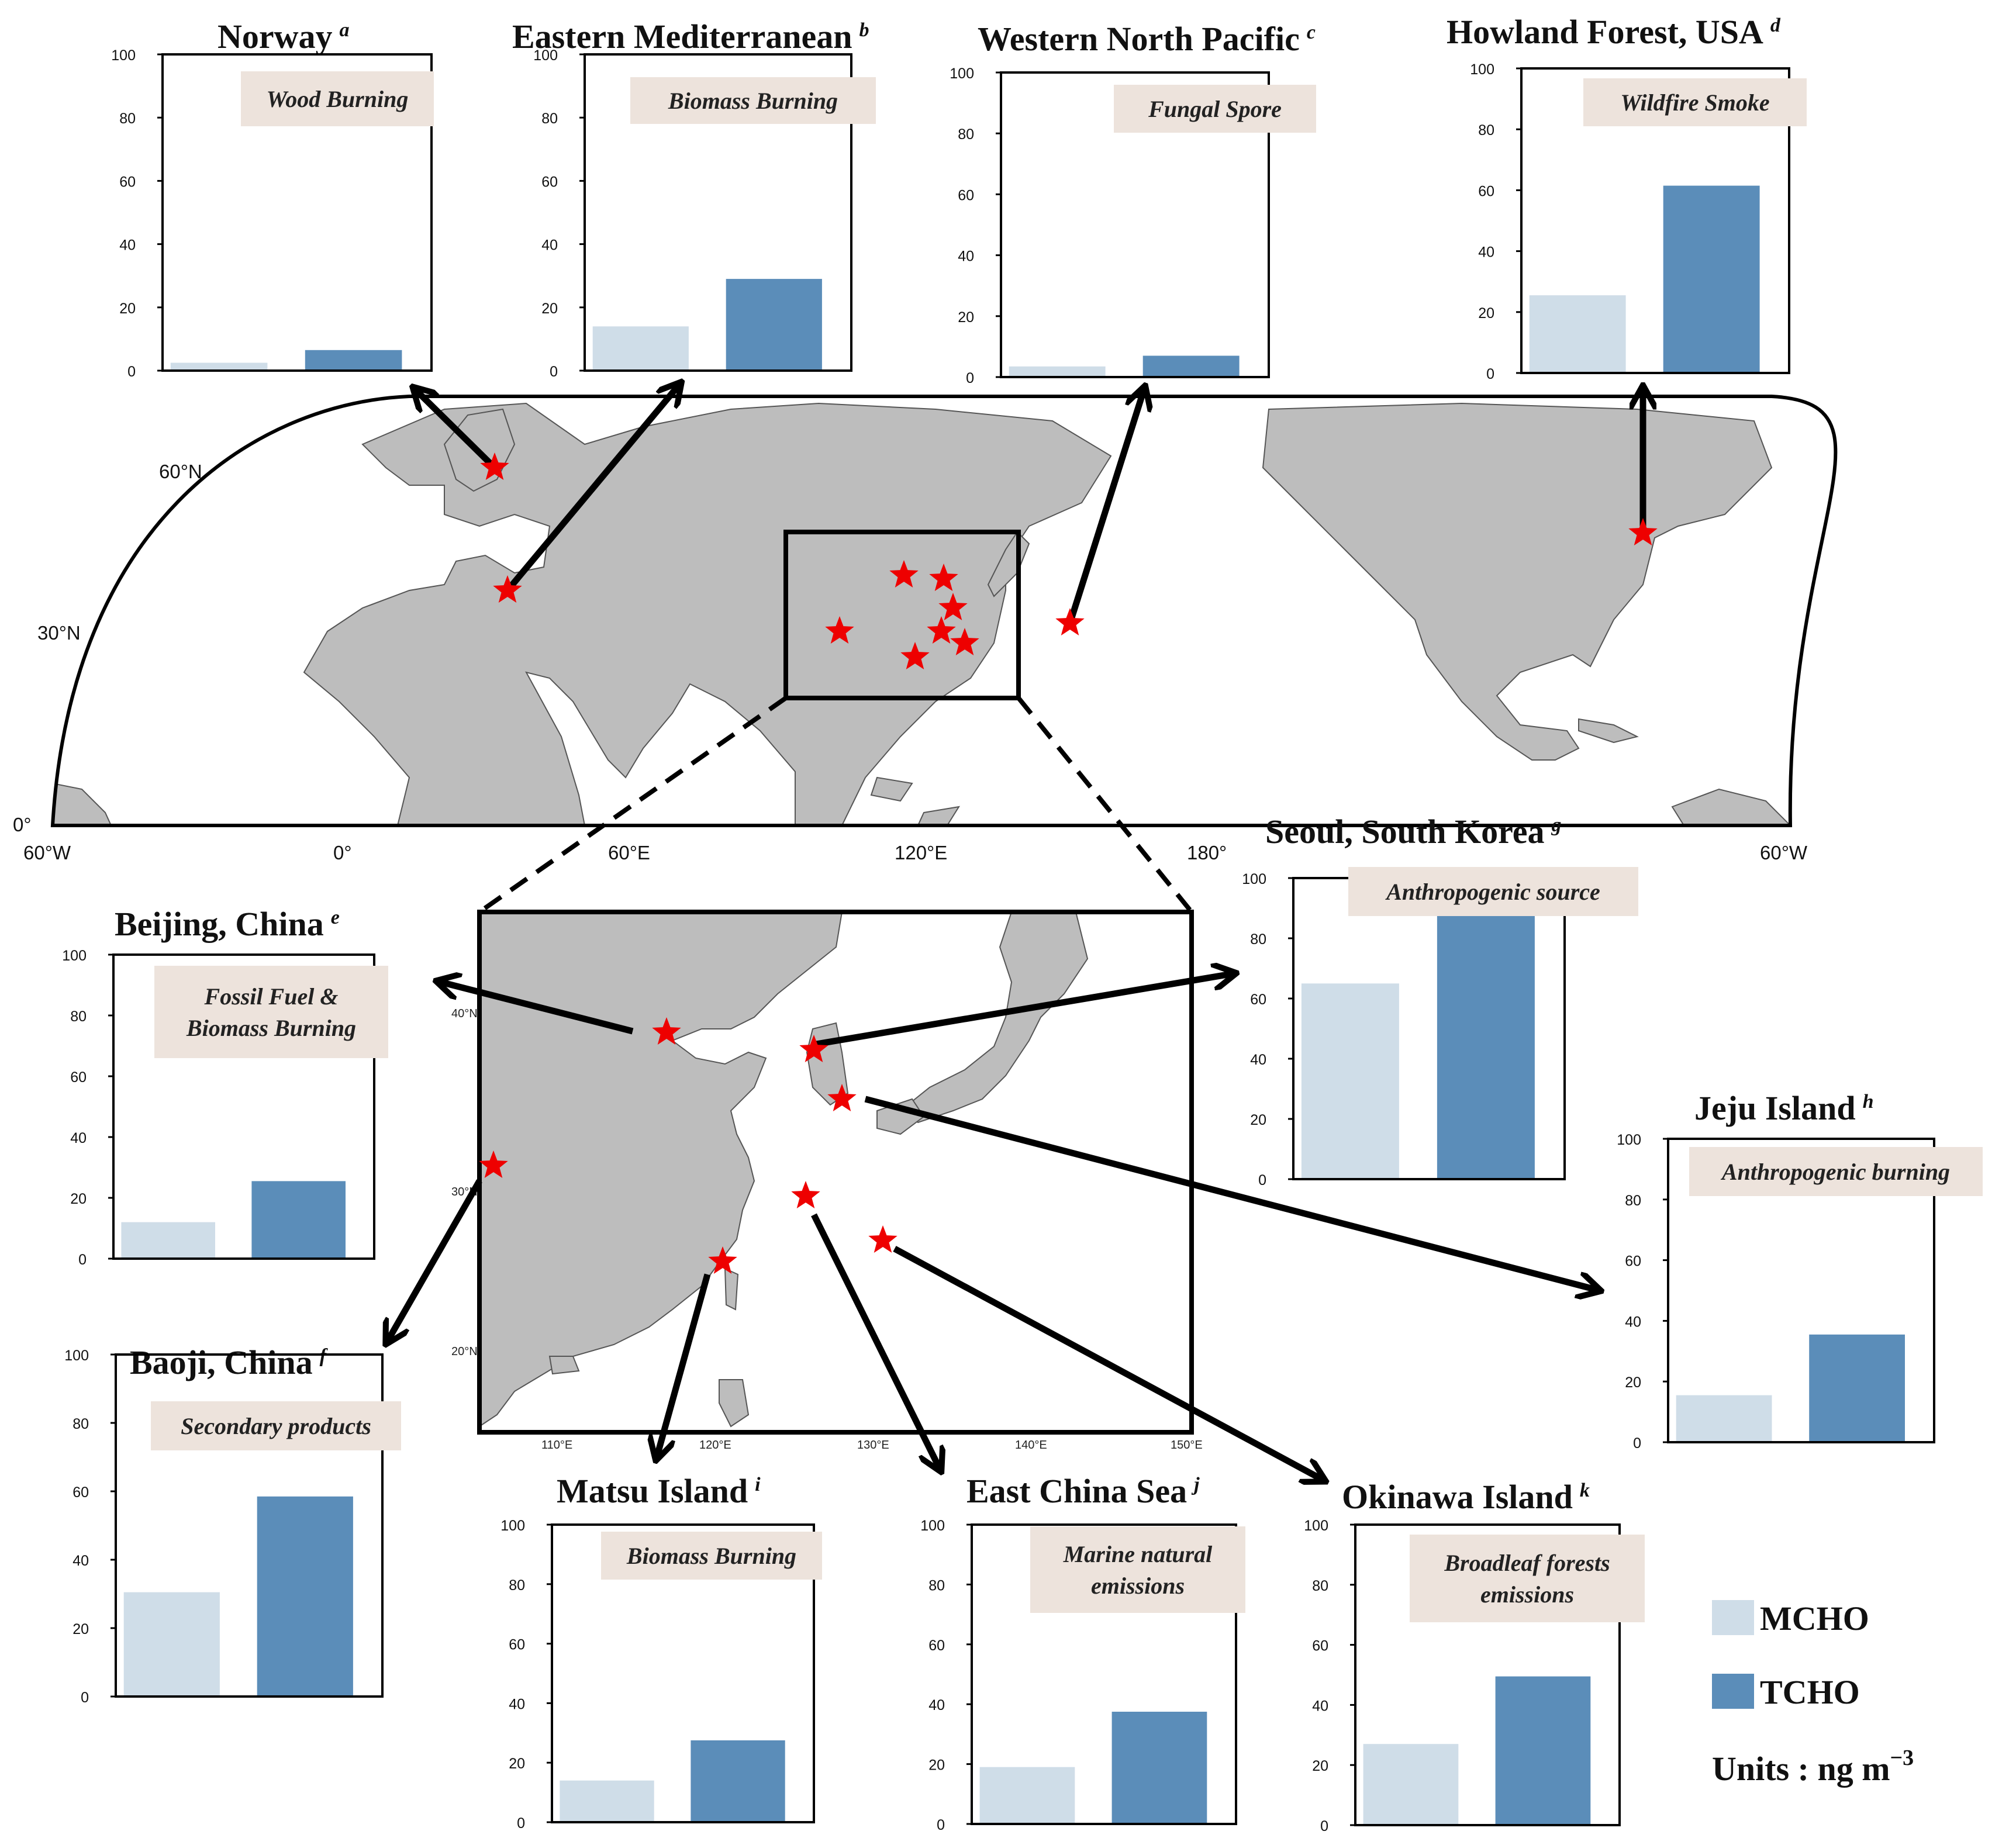 Image resolution: width=2016 pixels, height=1845 pixels. Describe the element at coordinates (682, 37) in the screenshot. I see `chart-title-text: Eastern Mediterranean` at that location.